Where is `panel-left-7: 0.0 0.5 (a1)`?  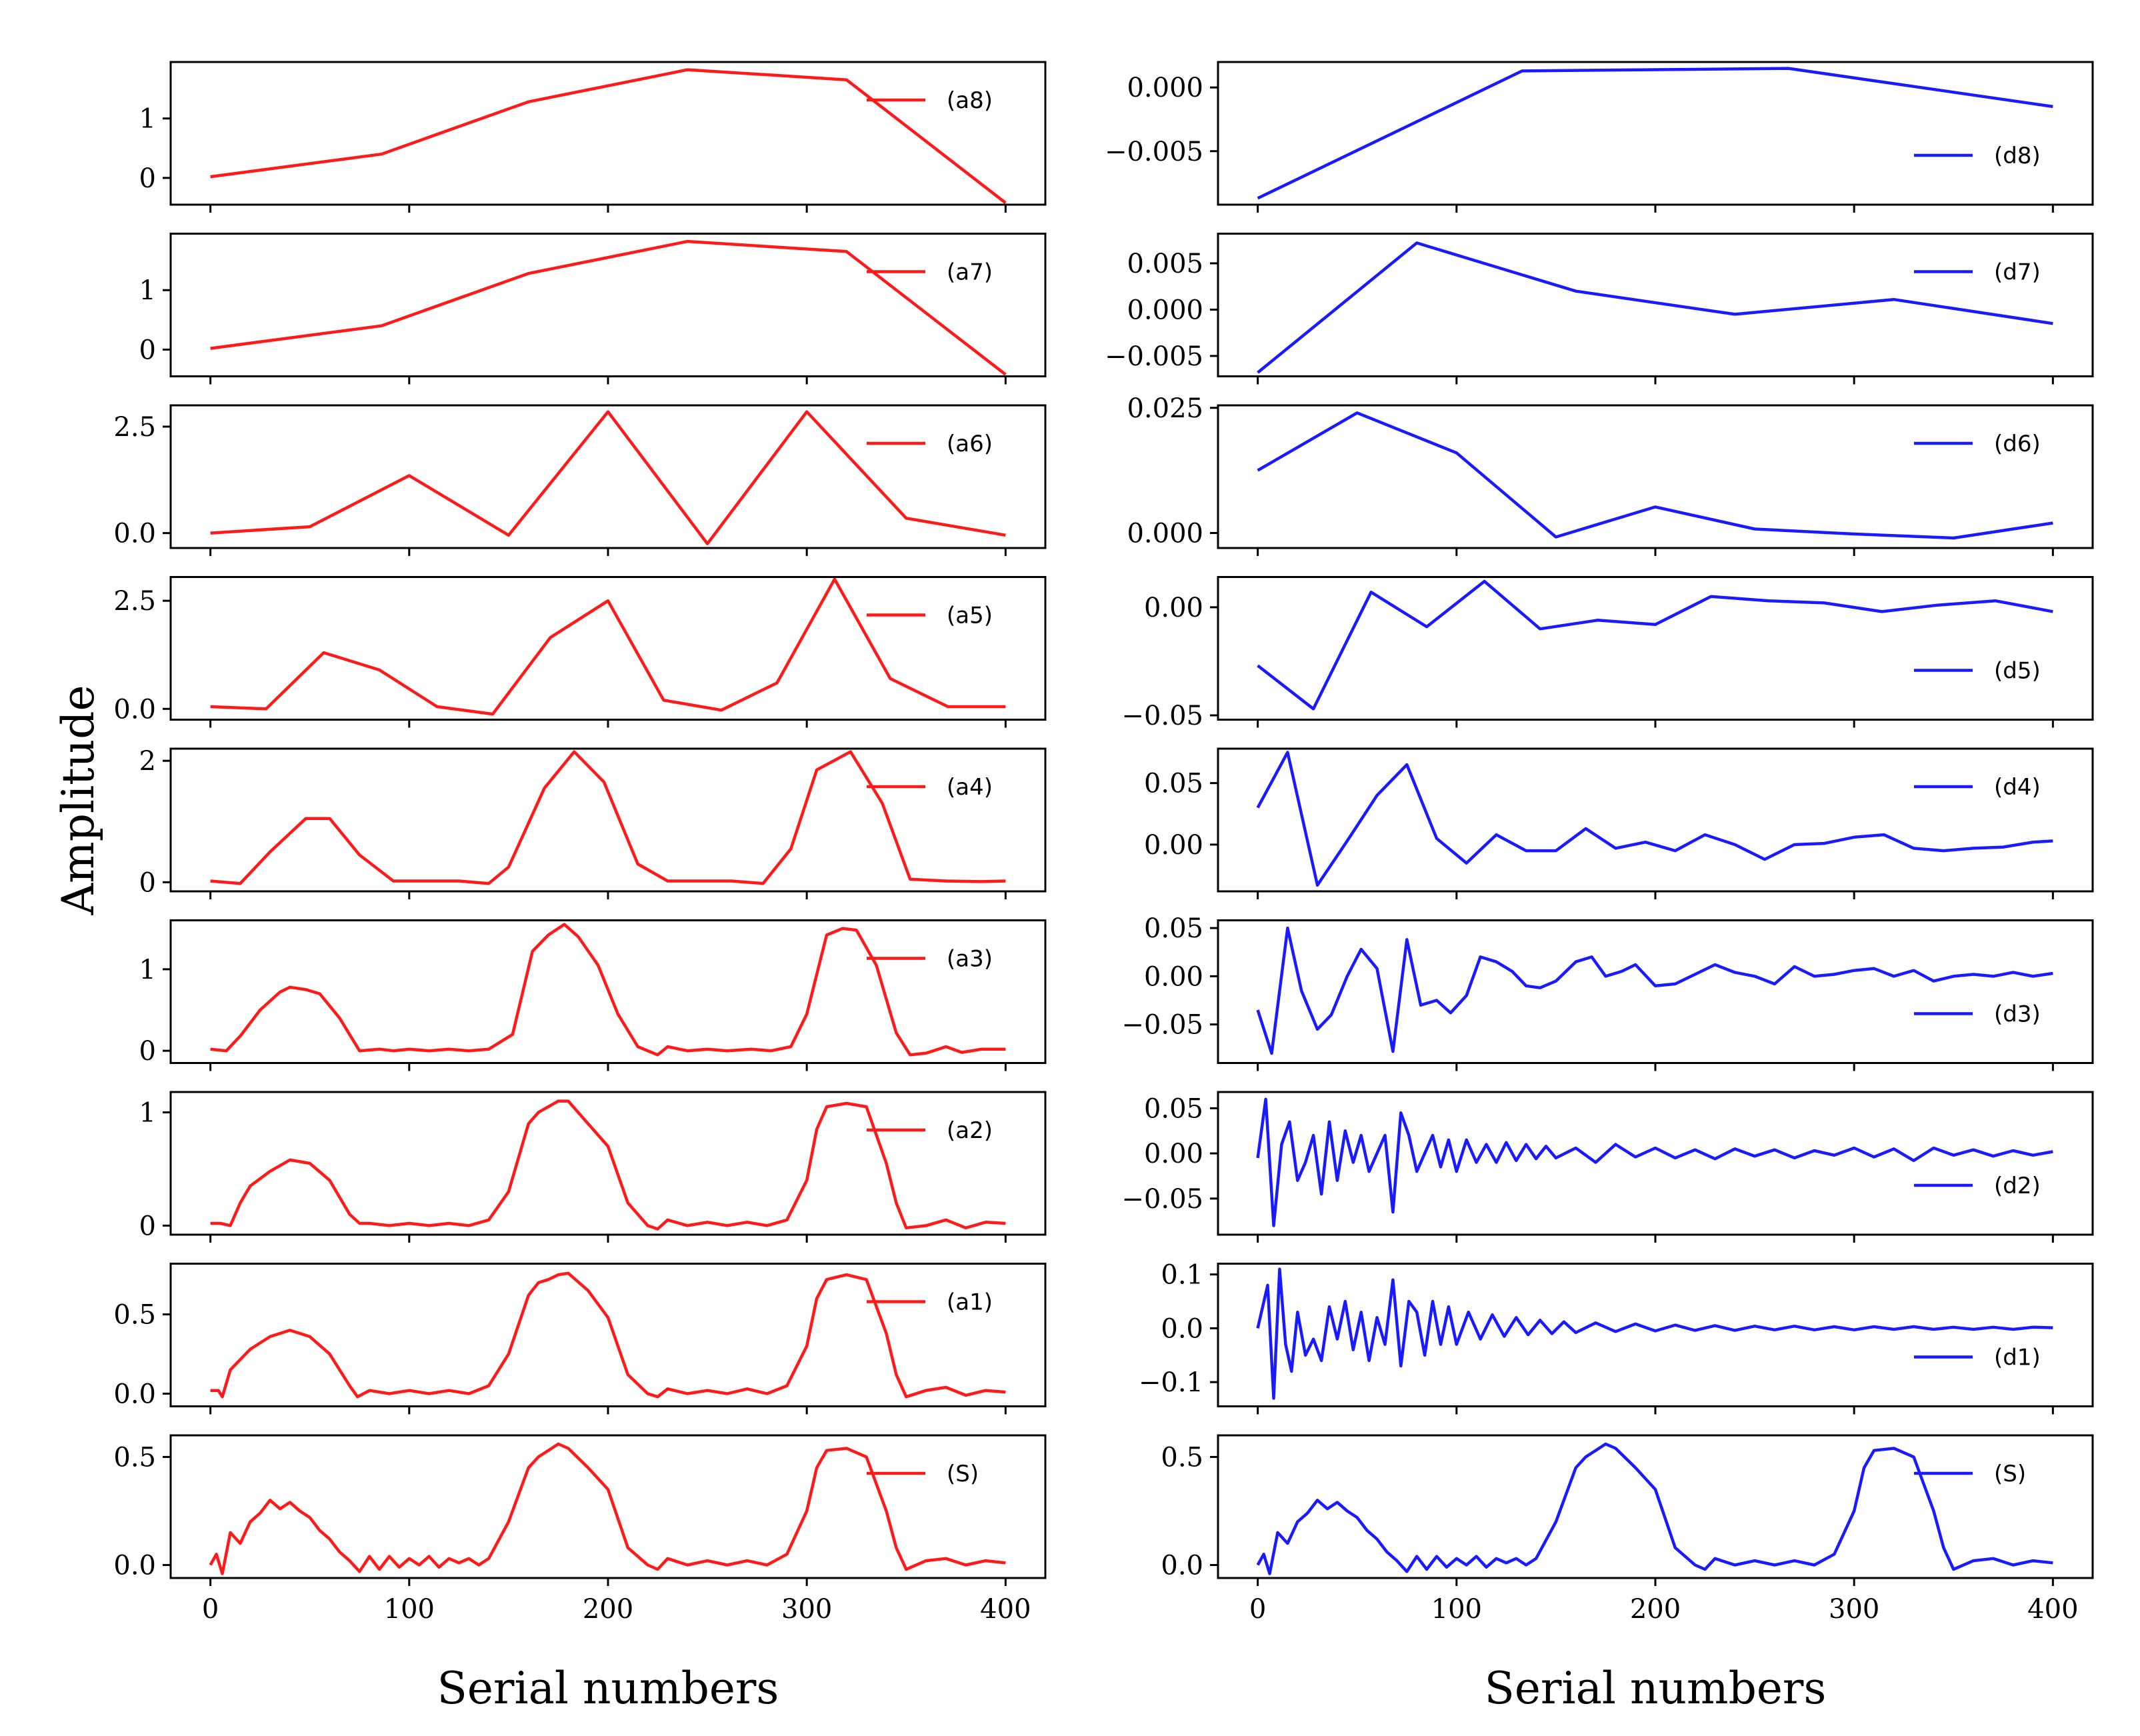 panel-left-7: 0.0 0.5 (a1) is located at coordinates (580, 1339).